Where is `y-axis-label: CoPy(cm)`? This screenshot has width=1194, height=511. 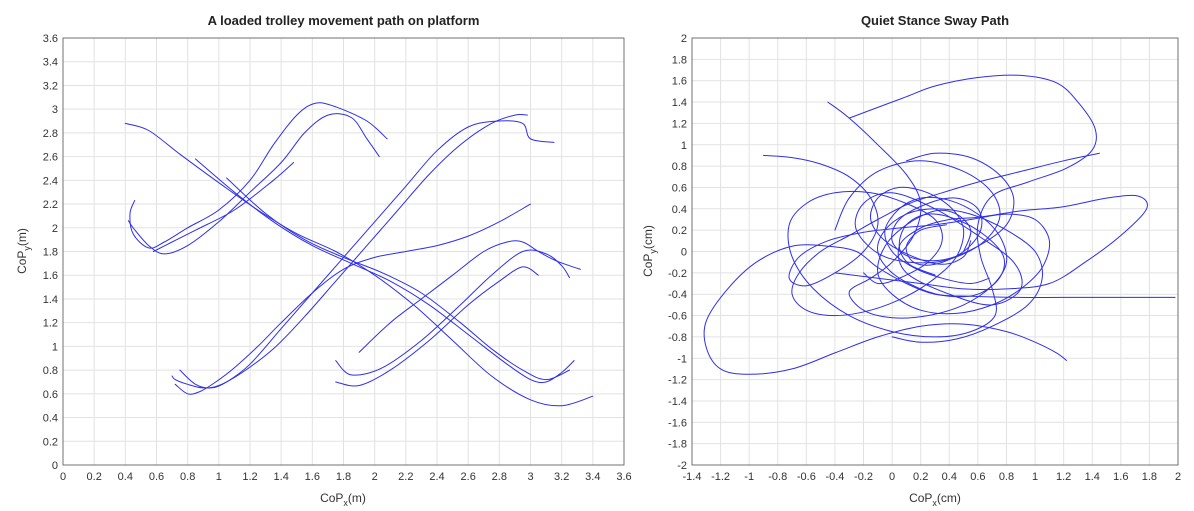 y-axis-label: CoPy(cm) is located at coordinates (649, 251).